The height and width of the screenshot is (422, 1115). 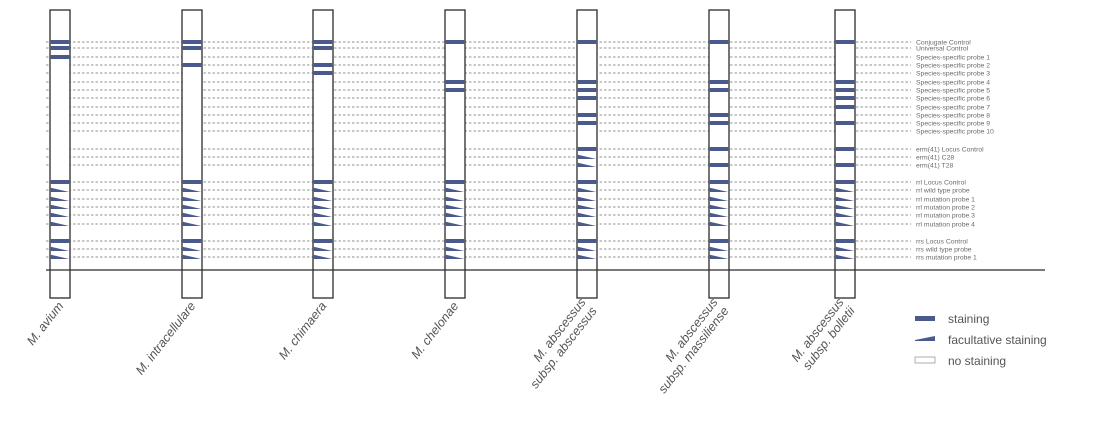 I want to click on strip-name-label: M. abscessussubsp. bolletii, so click(x=824, y=334).